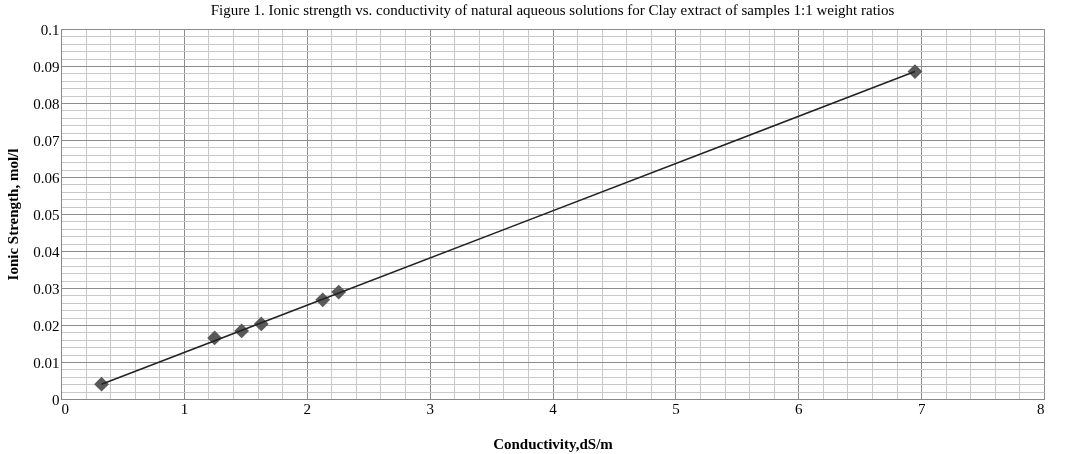 The height and width of the screenshot is (454, 1070). I want to click on y-tick-label: 0.04, so click(46, 251).